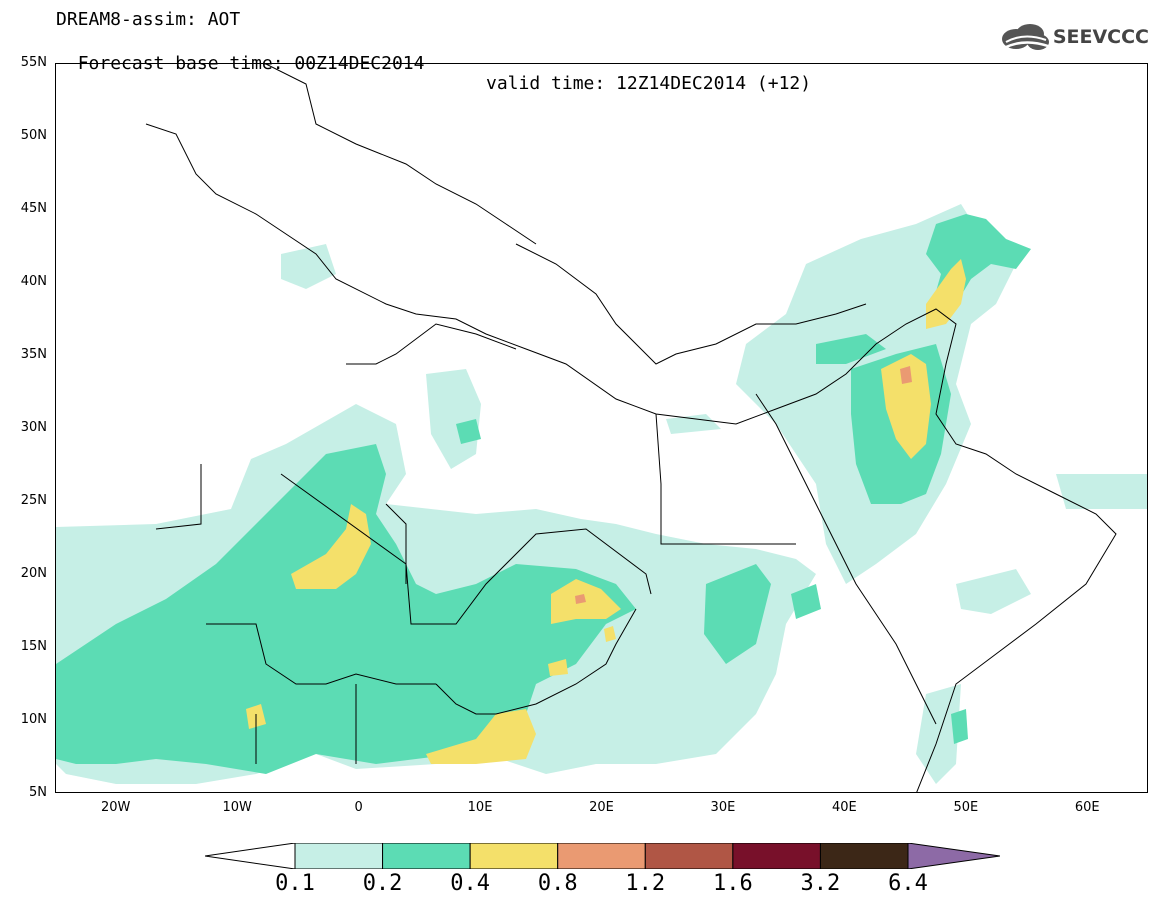 This screenshot has width=1165, height=905. Describe the element at coordinates (33, 573) in the screenshot. I see `lat-tick-label: 20N` at that location.